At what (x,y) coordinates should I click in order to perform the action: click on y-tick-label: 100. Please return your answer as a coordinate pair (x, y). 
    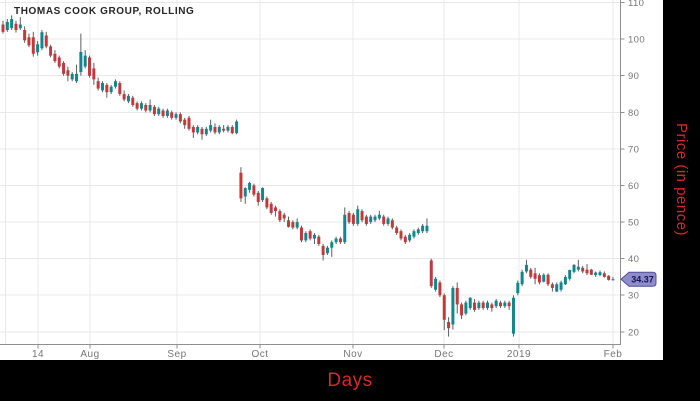
    Looking at the image, I should click on (636, 40).